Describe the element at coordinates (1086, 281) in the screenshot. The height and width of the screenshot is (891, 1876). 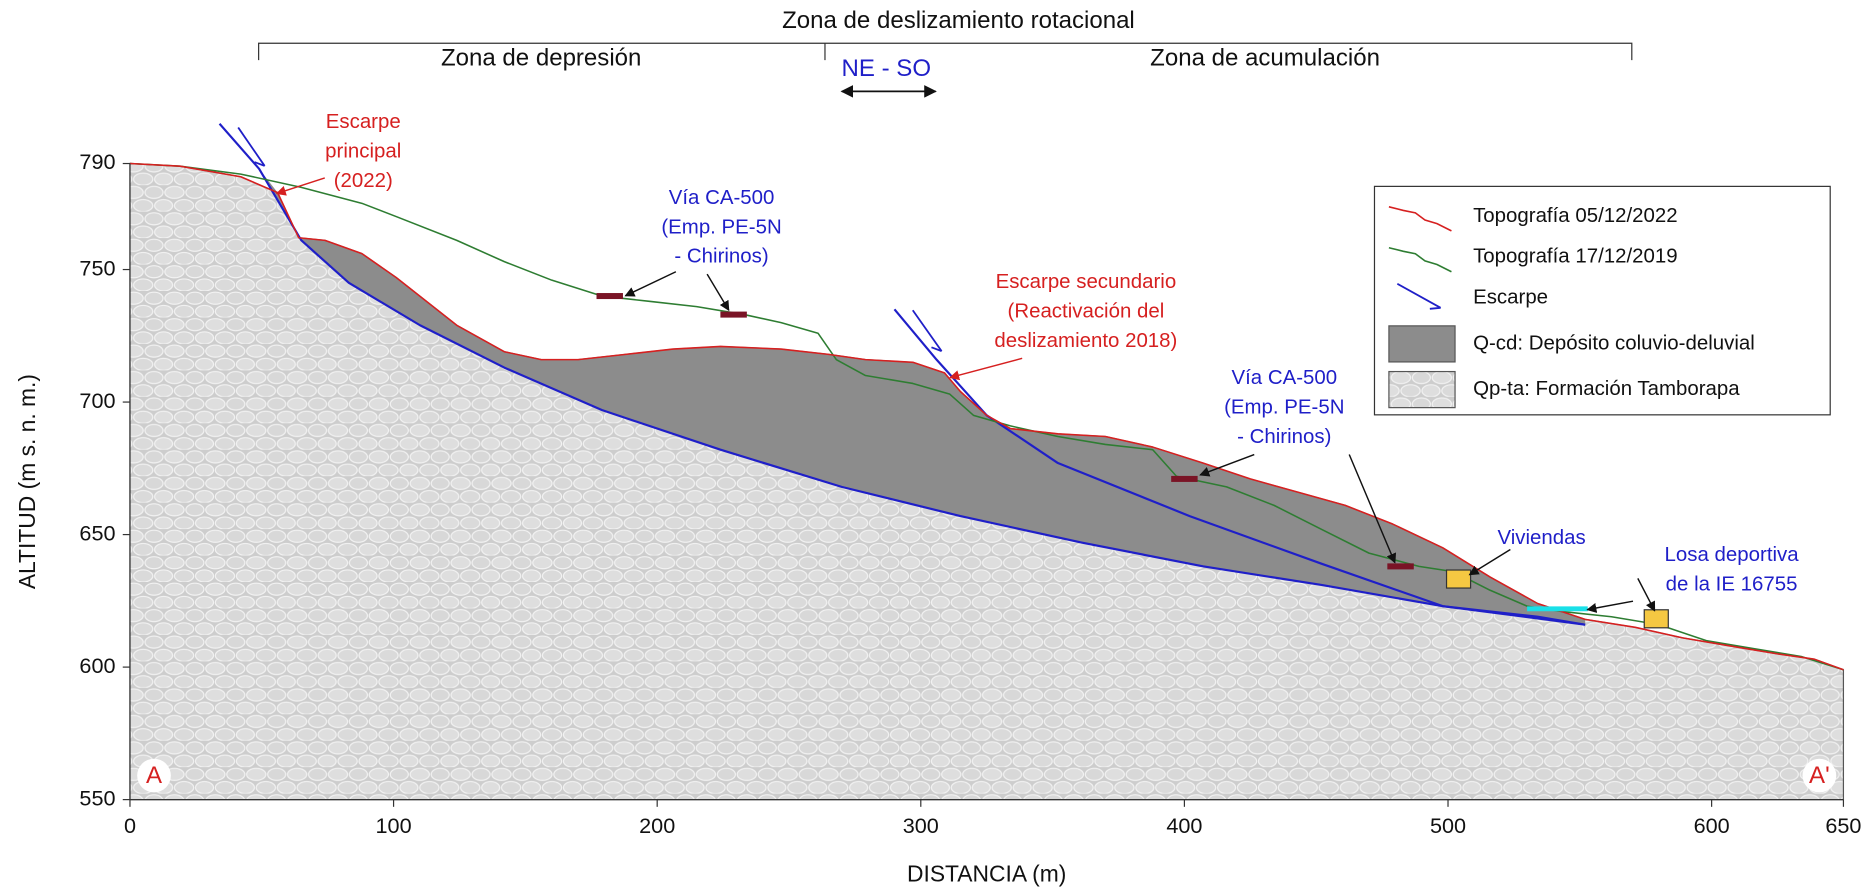
I see `annotation: Escarpe secundario` at that location.